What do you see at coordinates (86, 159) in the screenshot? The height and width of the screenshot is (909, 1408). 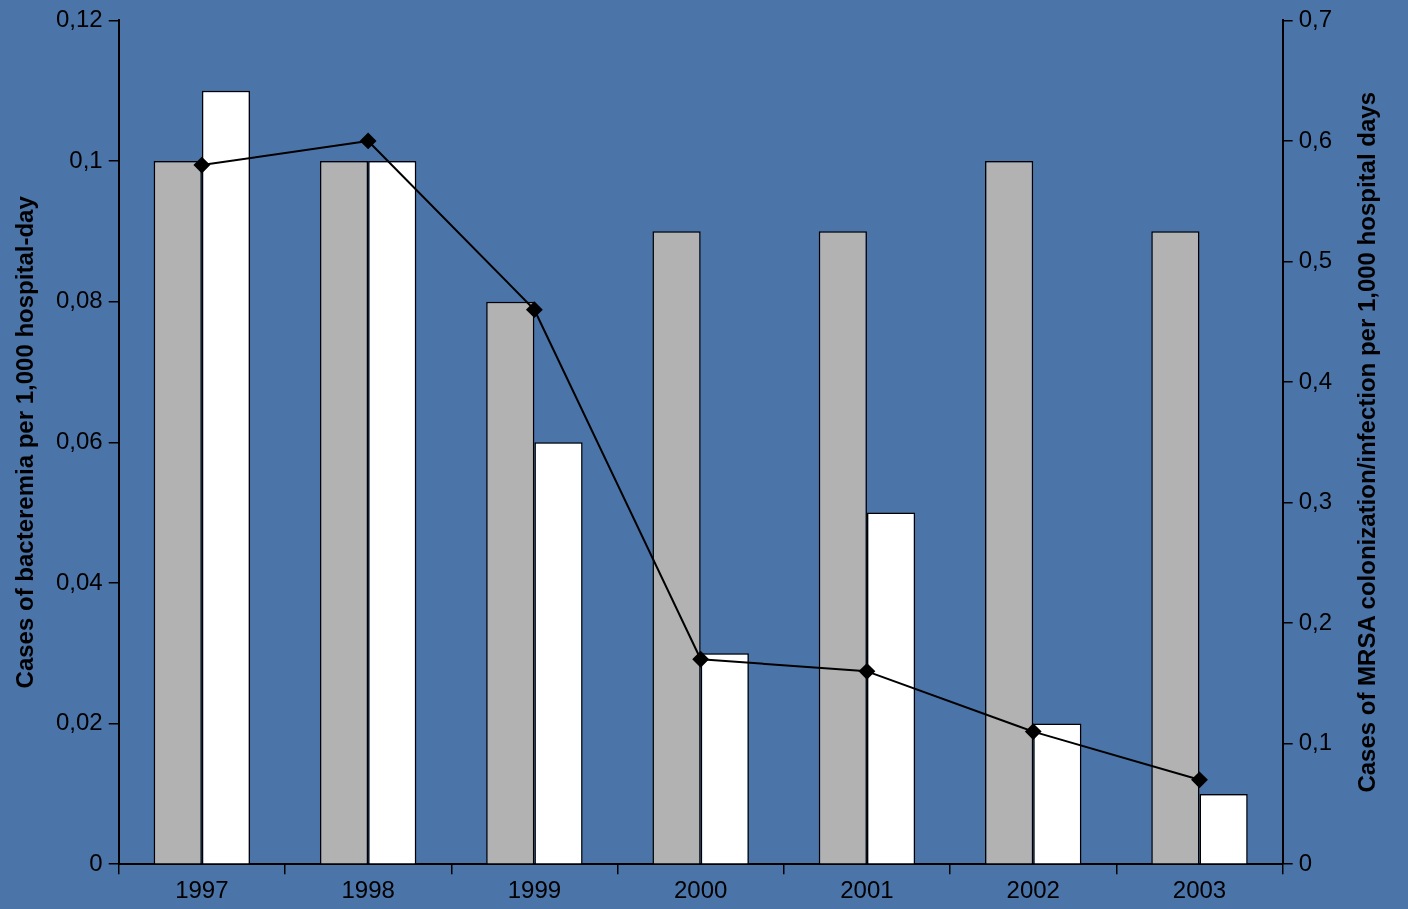 I see `y-tick-label: 0,1` at bounding box center [86, 159].